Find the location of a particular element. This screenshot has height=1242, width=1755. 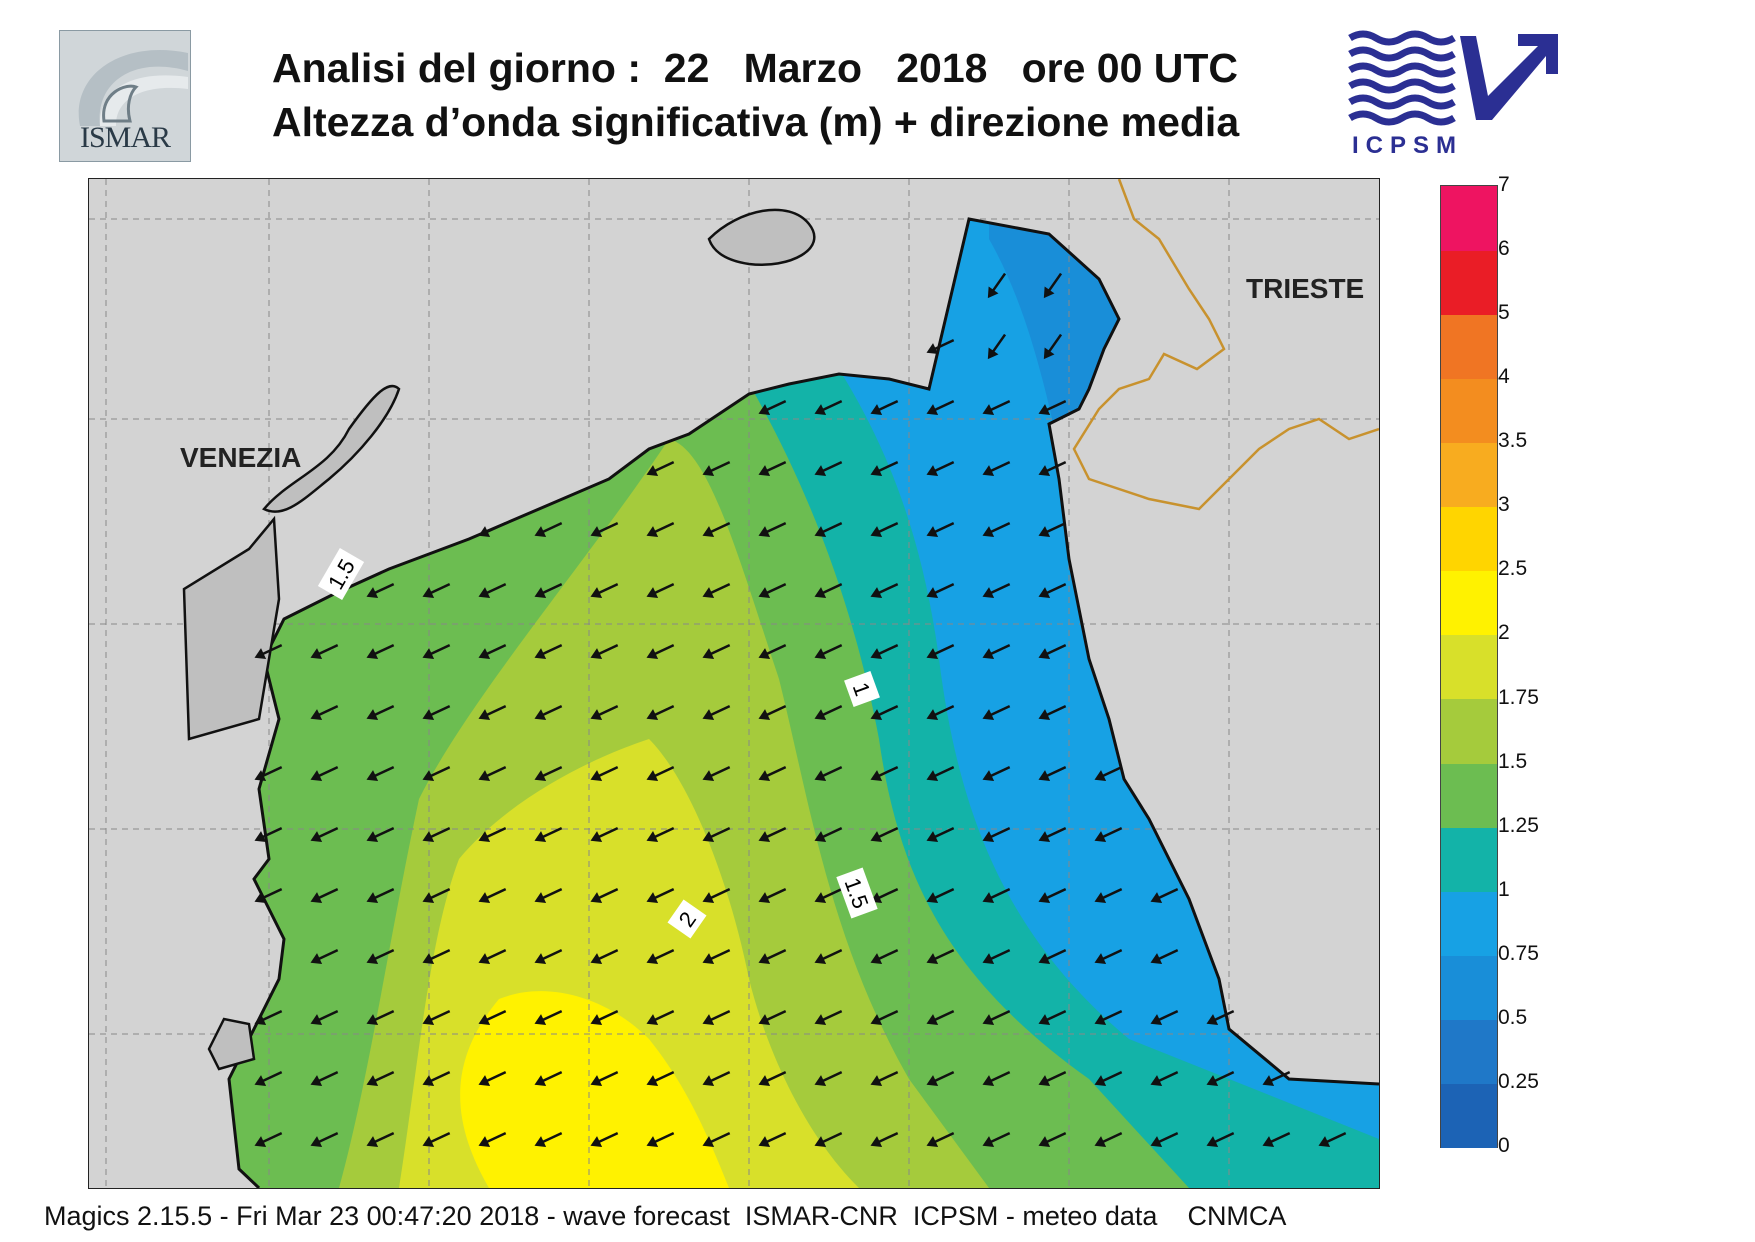

colorbar-tick-label: 1.5 is located at coordinates (1513, 761).